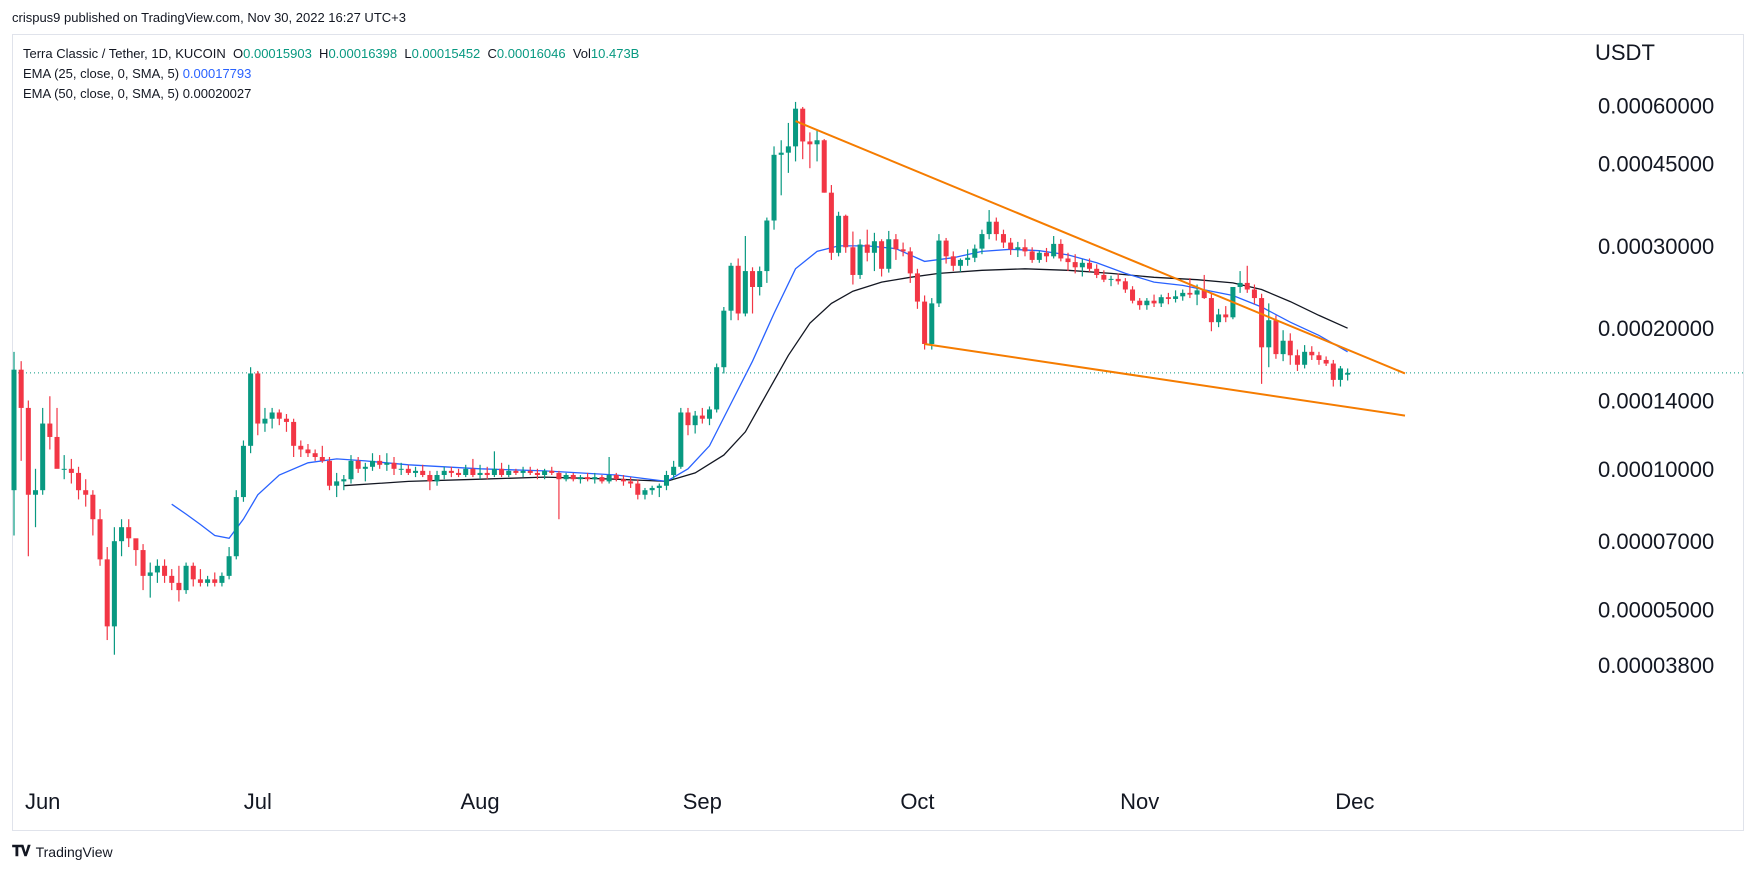 The width and height of the screenshot is (1756, 876). What do you see at coordinates (74, 851) in the screenshot?
I see `footer-brand: TradingView` at bounding box center [74, 851].